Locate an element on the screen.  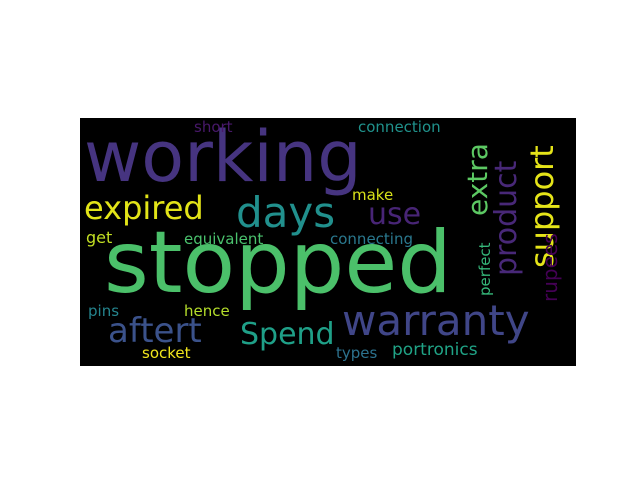
word-expired: expired is located at coordinates (144, 208).